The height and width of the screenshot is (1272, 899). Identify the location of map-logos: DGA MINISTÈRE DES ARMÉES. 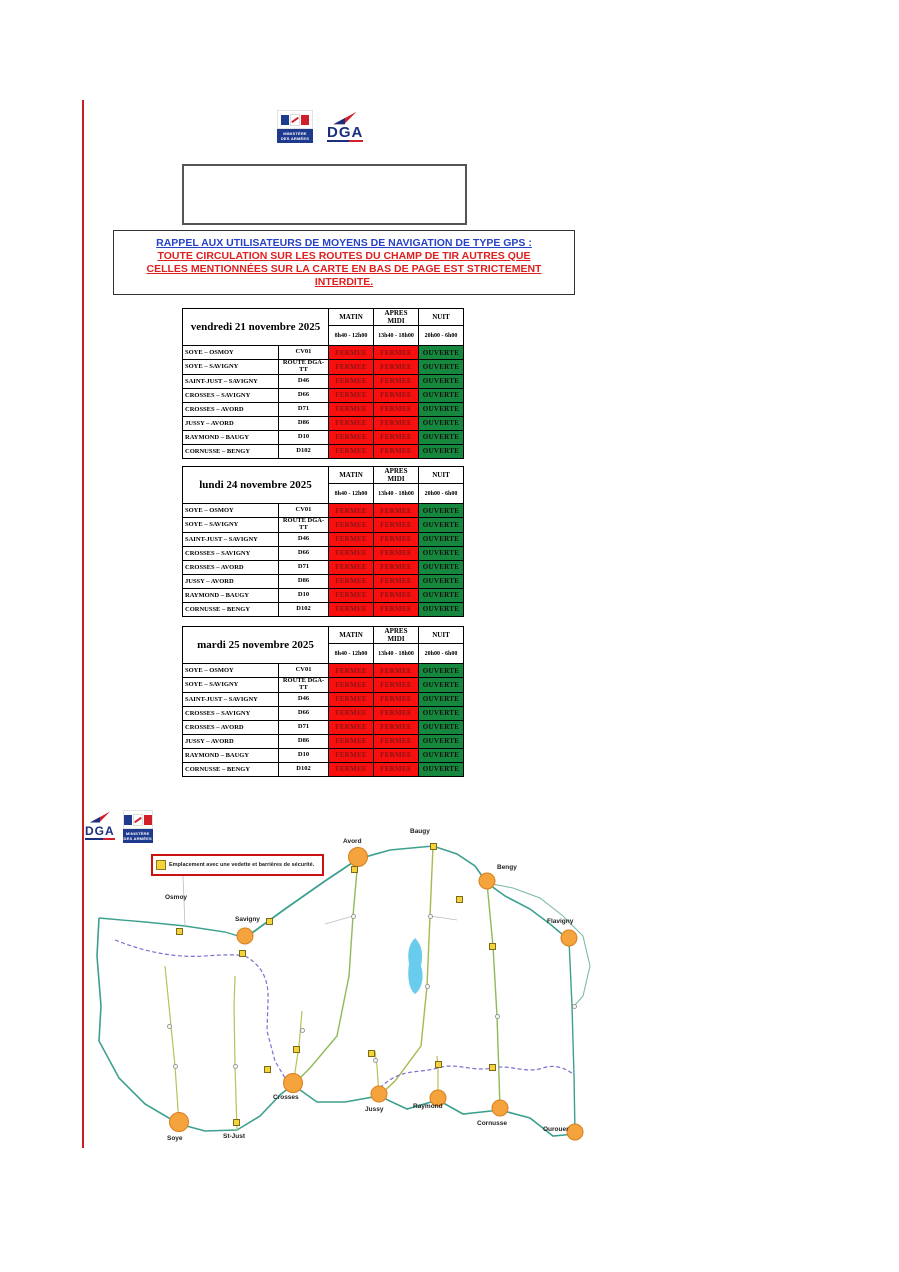
(119, 826).